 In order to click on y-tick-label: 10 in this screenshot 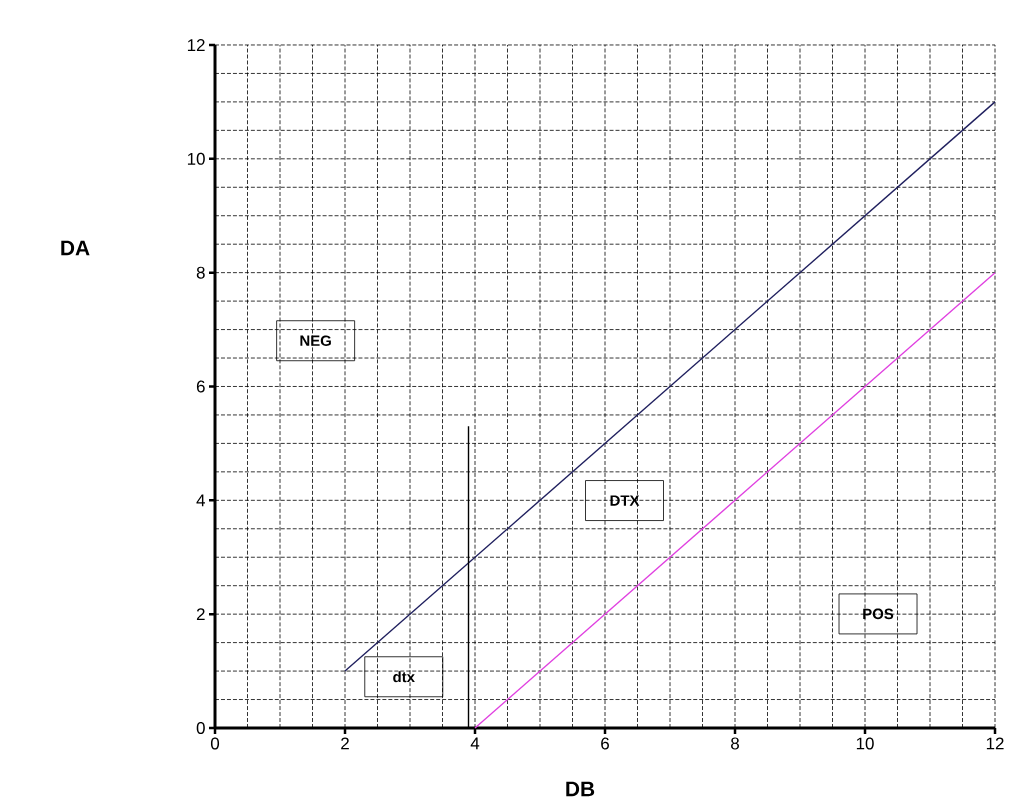, I will do `click(196, 158)`.